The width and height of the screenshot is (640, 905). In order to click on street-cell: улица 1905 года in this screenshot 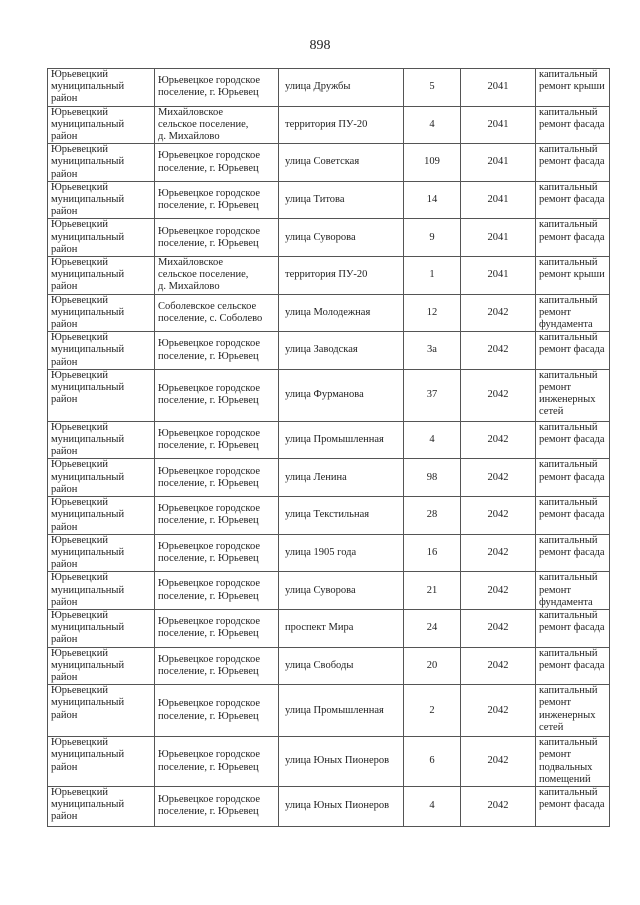, I will do `click(341, 553)`.